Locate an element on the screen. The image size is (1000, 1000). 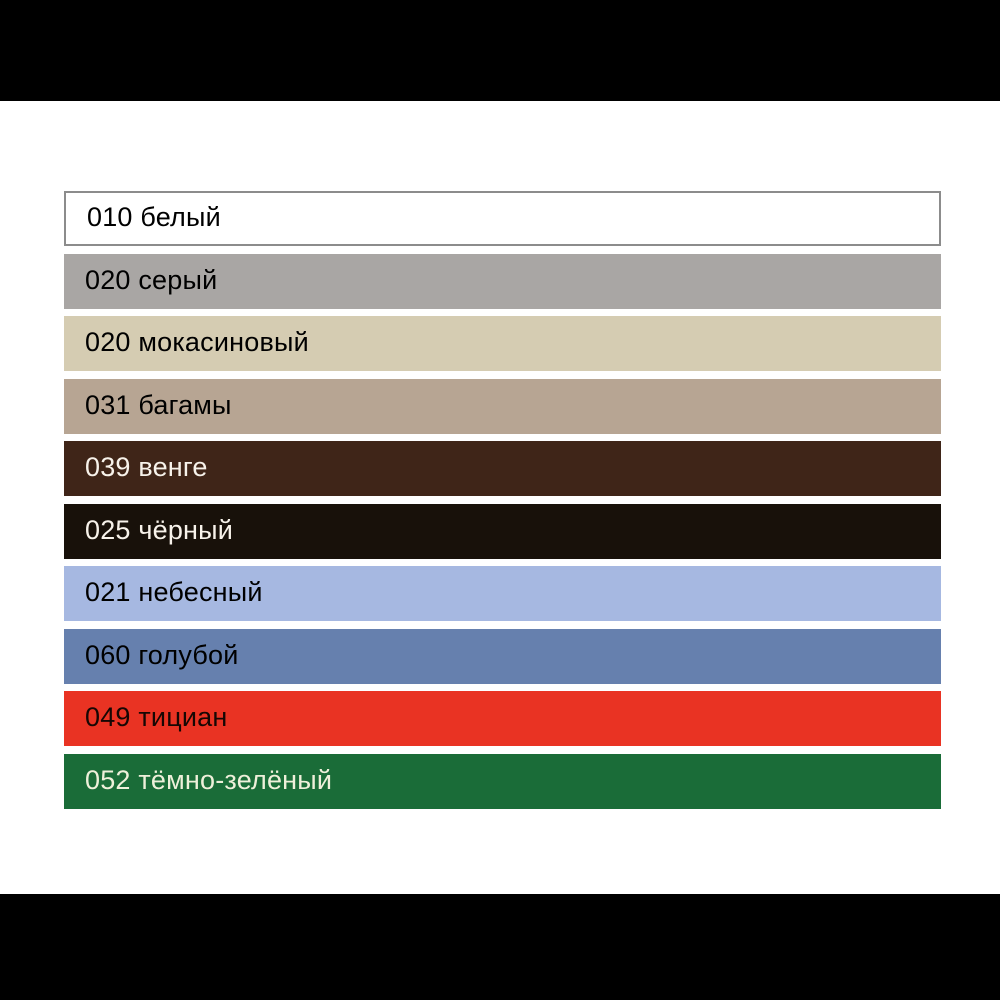
color-swatch-label: 052 тёмно-зелёный is located at coordinates (209, 779).